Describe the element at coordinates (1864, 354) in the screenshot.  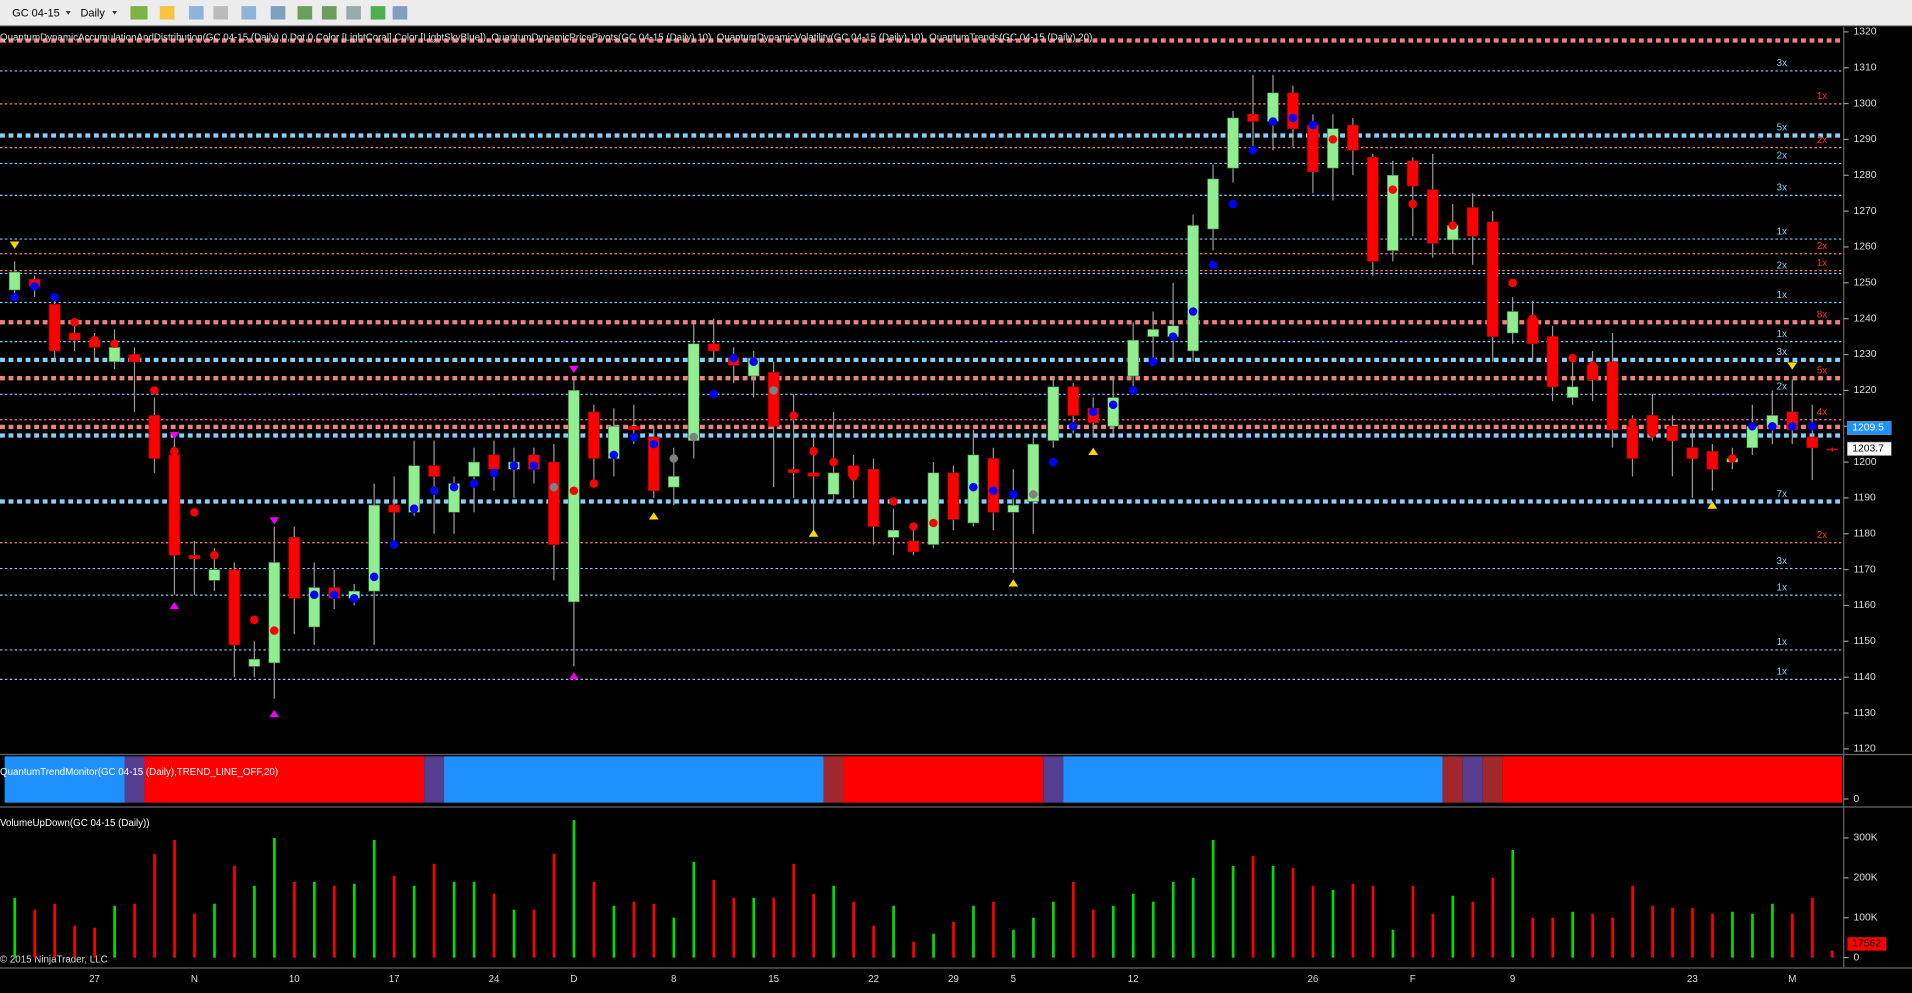
I see `y-tick-label: 1230` at that location.